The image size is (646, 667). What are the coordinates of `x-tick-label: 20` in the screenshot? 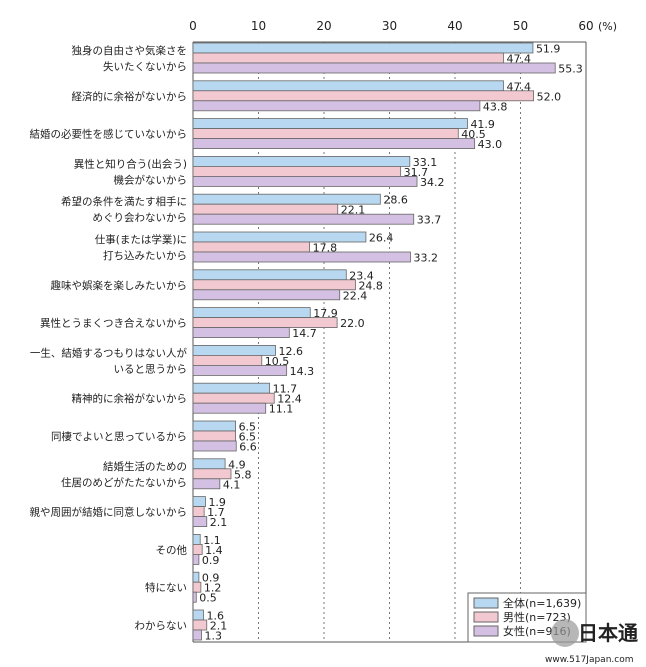 It's located at (323, 26).